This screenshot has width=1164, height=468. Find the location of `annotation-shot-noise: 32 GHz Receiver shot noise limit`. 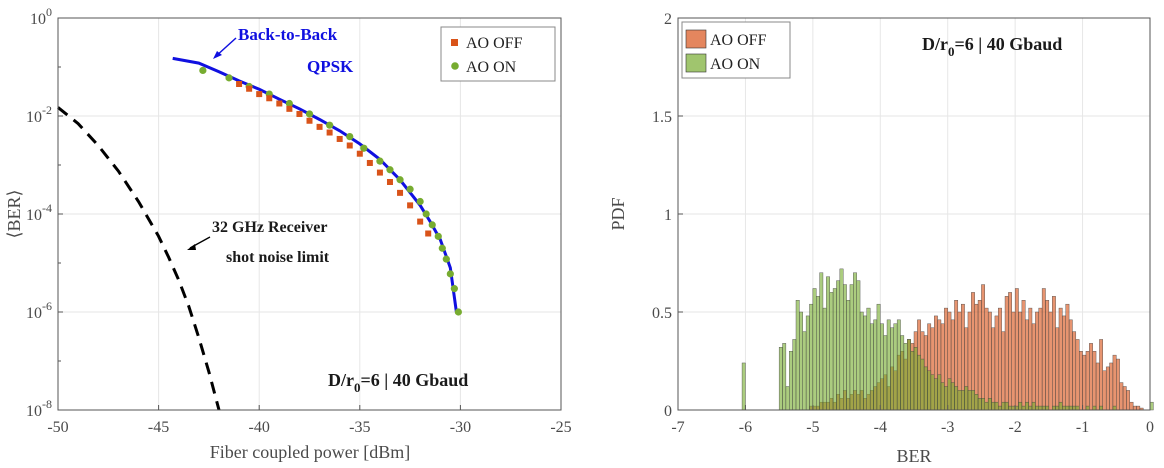

annotation-shot-noise: 32 GHz Receiver shot noise limit is located at coordinates (258, 242).